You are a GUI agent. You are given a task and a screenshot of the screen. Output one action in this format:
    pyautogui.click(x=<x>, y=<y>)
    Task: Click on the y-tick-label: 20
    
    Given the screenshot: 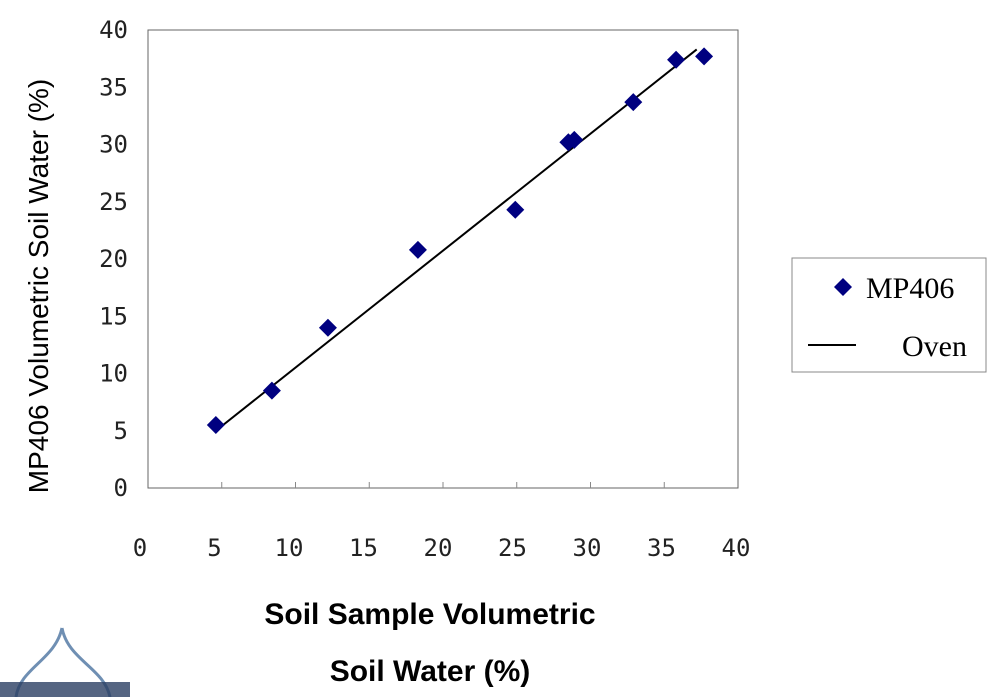 What is the action you would take?
    pyautogui.click(x=113, y=259)
    